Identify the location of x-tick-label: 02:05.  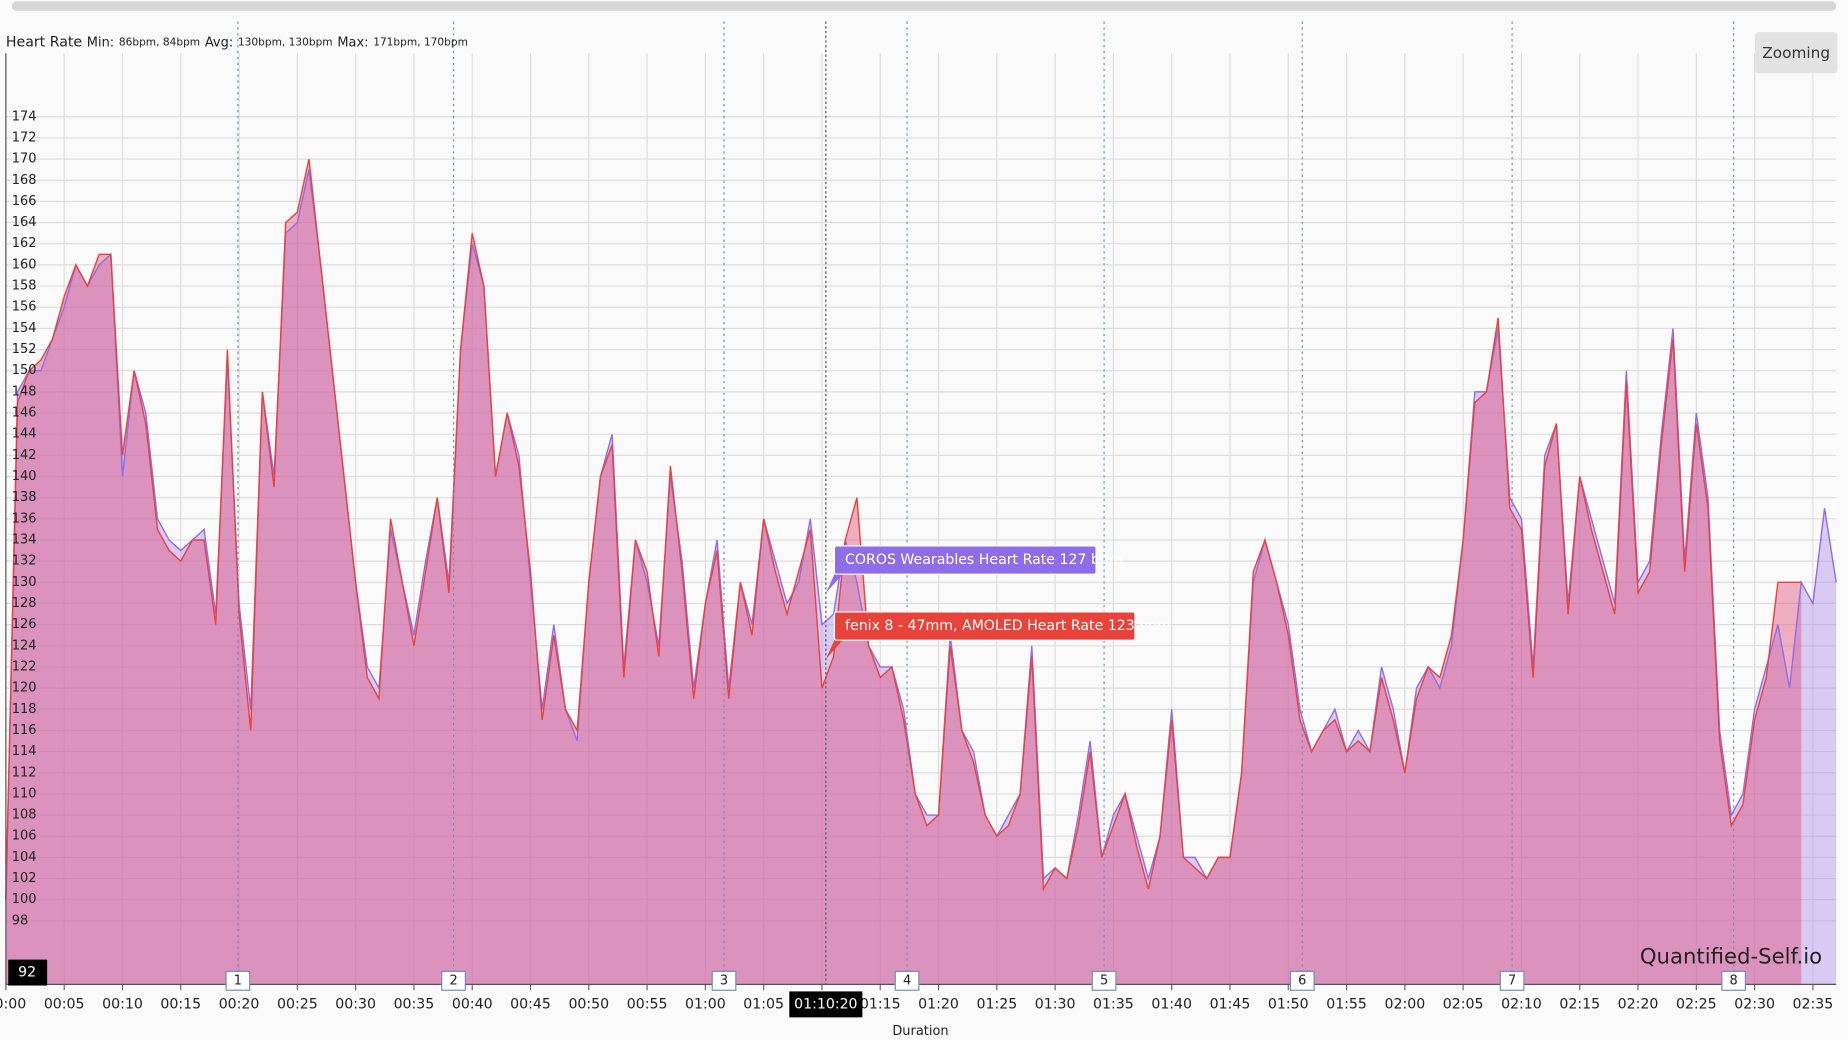
(1463, 1004).